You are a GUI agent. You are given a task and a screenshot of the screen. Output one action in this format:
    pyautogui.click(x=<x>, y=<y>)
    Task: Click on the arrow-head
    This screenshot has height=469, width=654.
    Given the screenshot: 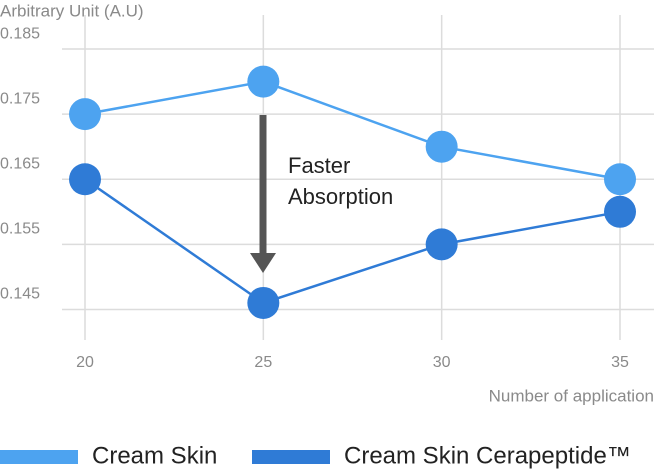 What is the action you would take?
    pyautogui.click(x=263, y=263)
    